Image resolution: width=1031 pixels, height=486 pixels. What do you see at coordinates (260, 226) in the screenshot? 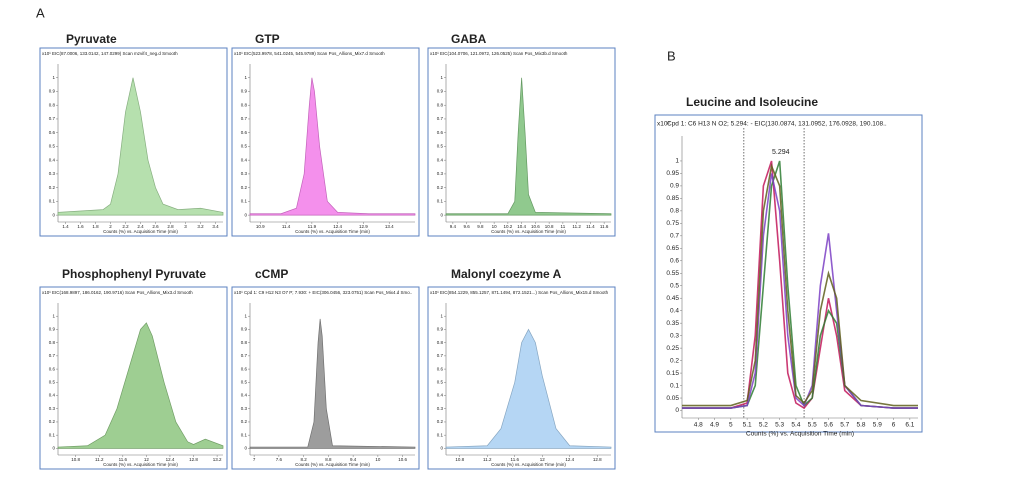
I see `x-tick-label: 10.9` at bounding box center [260, 226].